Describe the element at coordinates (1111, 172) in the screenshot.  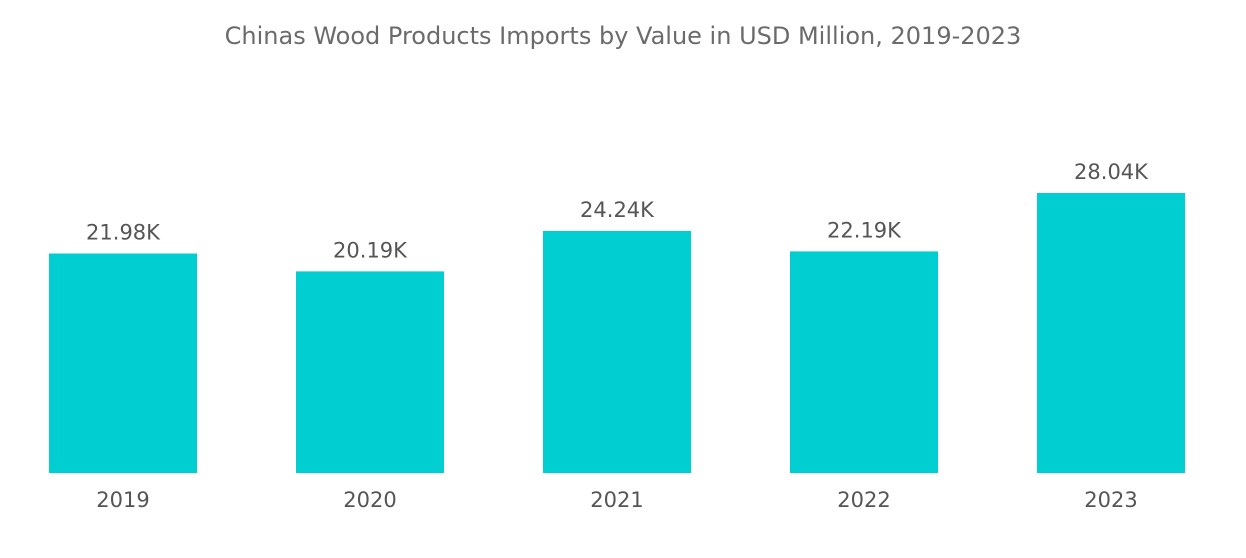
I see `data-label: 28.04K` at that location.